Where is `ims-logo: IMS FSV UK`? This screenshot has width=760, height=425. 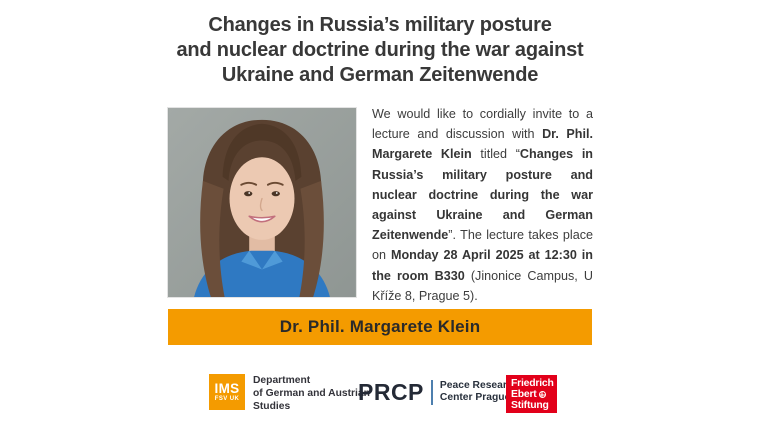 ims-logo: IMS FSV UK is located at coordinates (227, 392).